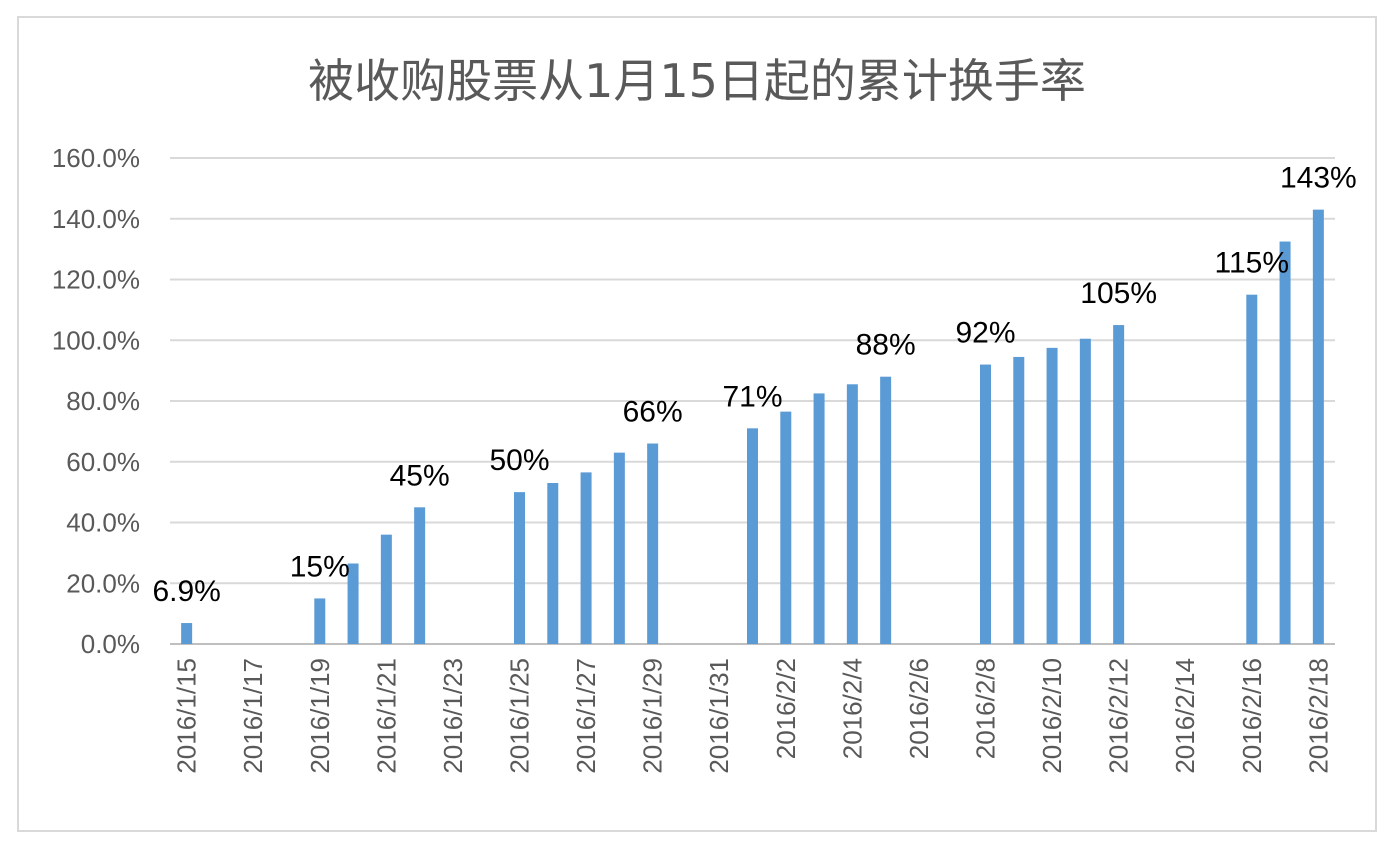  What do you see at coordinates (1052, 716) in the screenshot?
I see `x-tick-label: 2016/2/10` at bounding box center [1052, 716].